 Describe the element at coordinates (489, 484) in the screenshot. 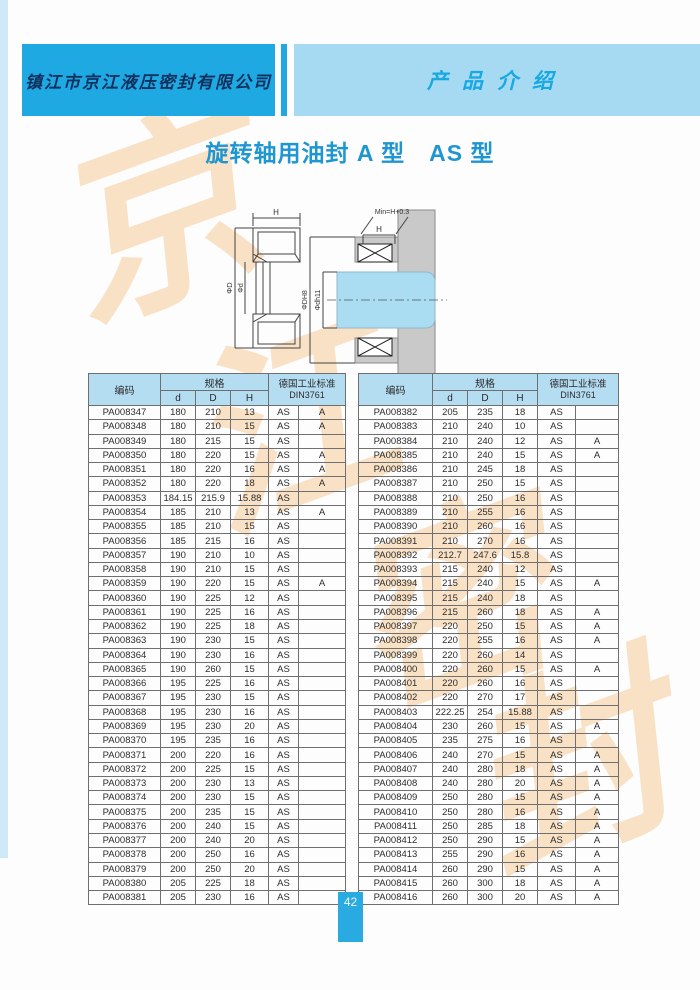

I see `table-row: PA008387 210 250 15 AS` at that location.